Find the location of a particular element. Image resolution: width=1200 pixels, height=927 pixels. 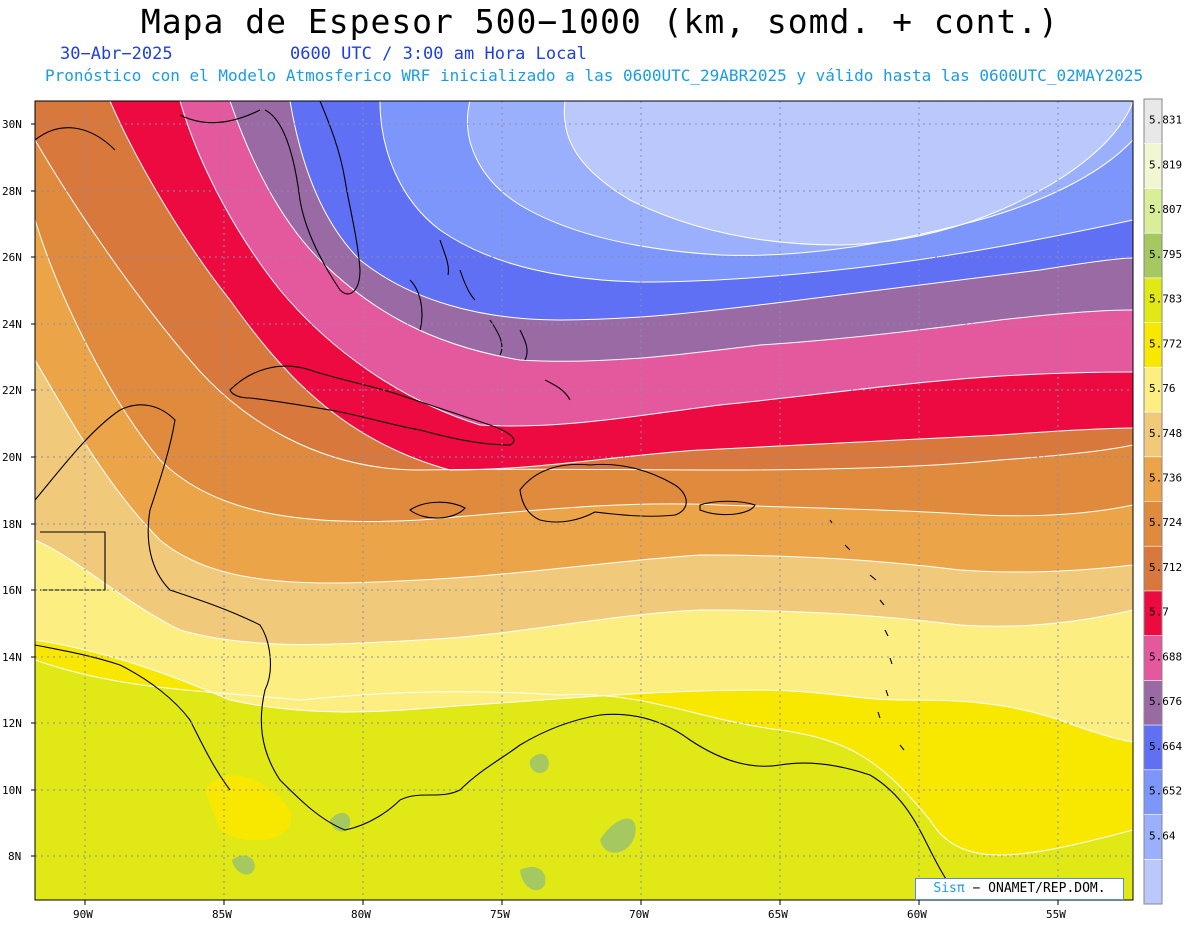

lon-label: 70W is located at coordinates (639, 914).